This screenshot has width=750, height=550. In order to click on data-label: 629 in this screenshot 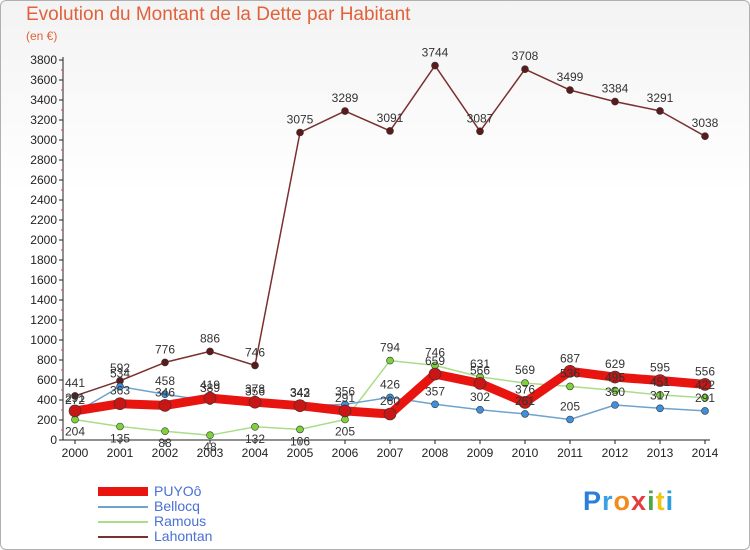, I will do `click(615, 364)`.